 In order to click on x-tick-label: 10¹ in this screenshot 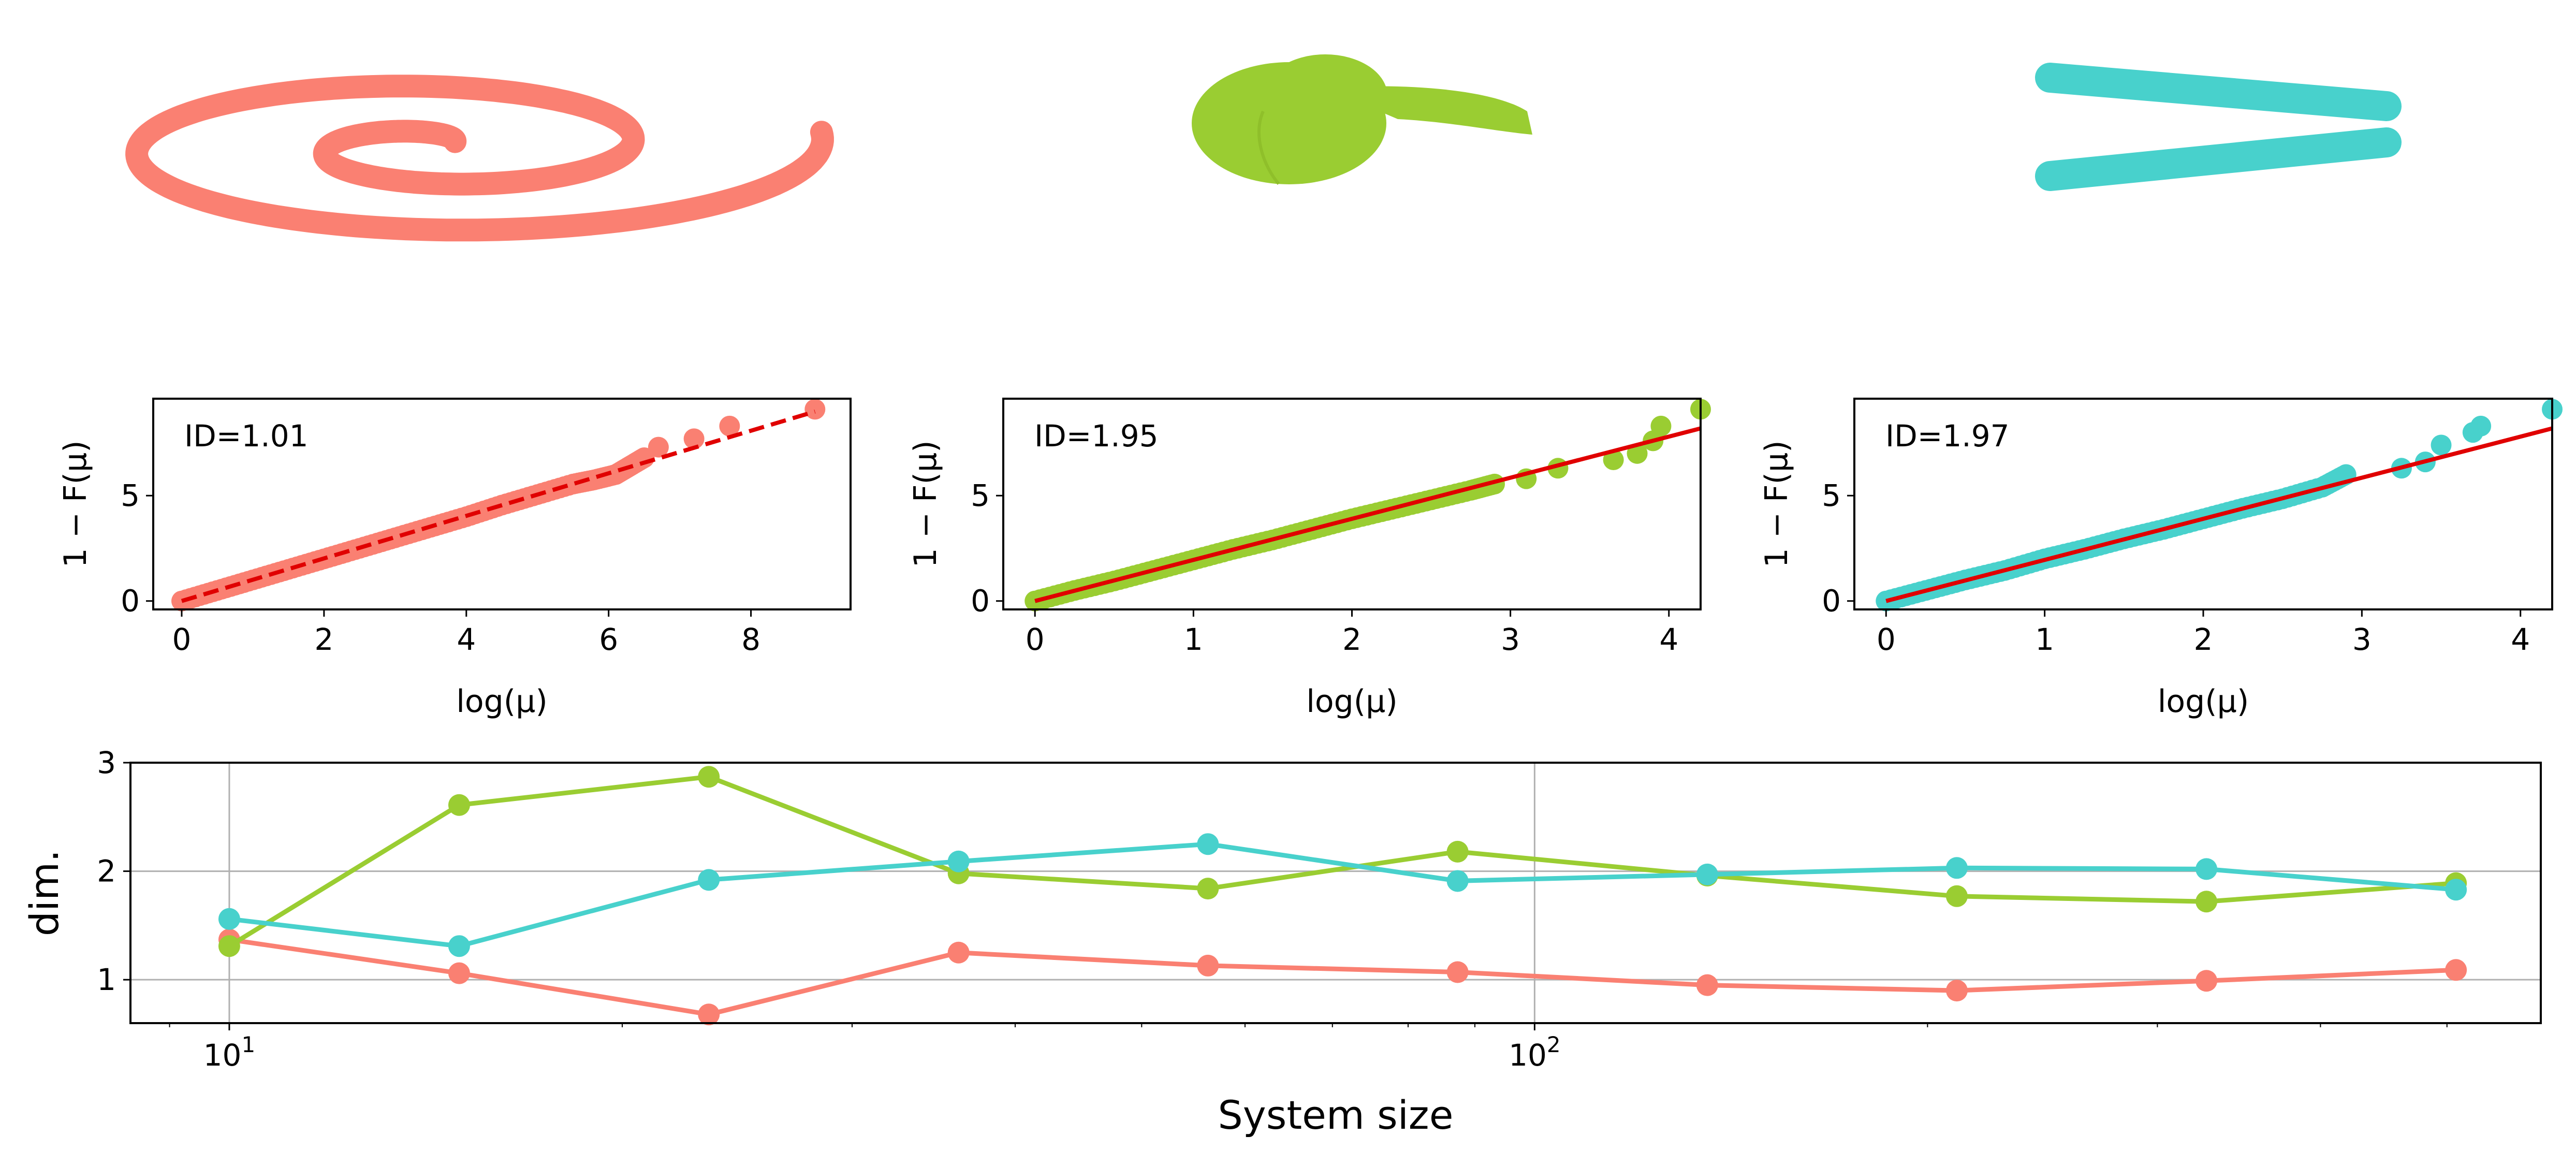, I will do `click(230, 1052)`.